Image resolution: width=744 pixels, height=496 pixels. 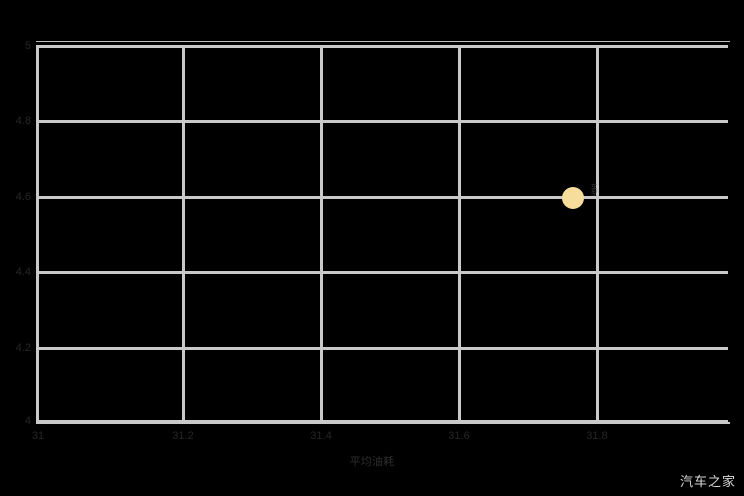 I want to click on y-tick-label: 5, so click(x=27, y=46).